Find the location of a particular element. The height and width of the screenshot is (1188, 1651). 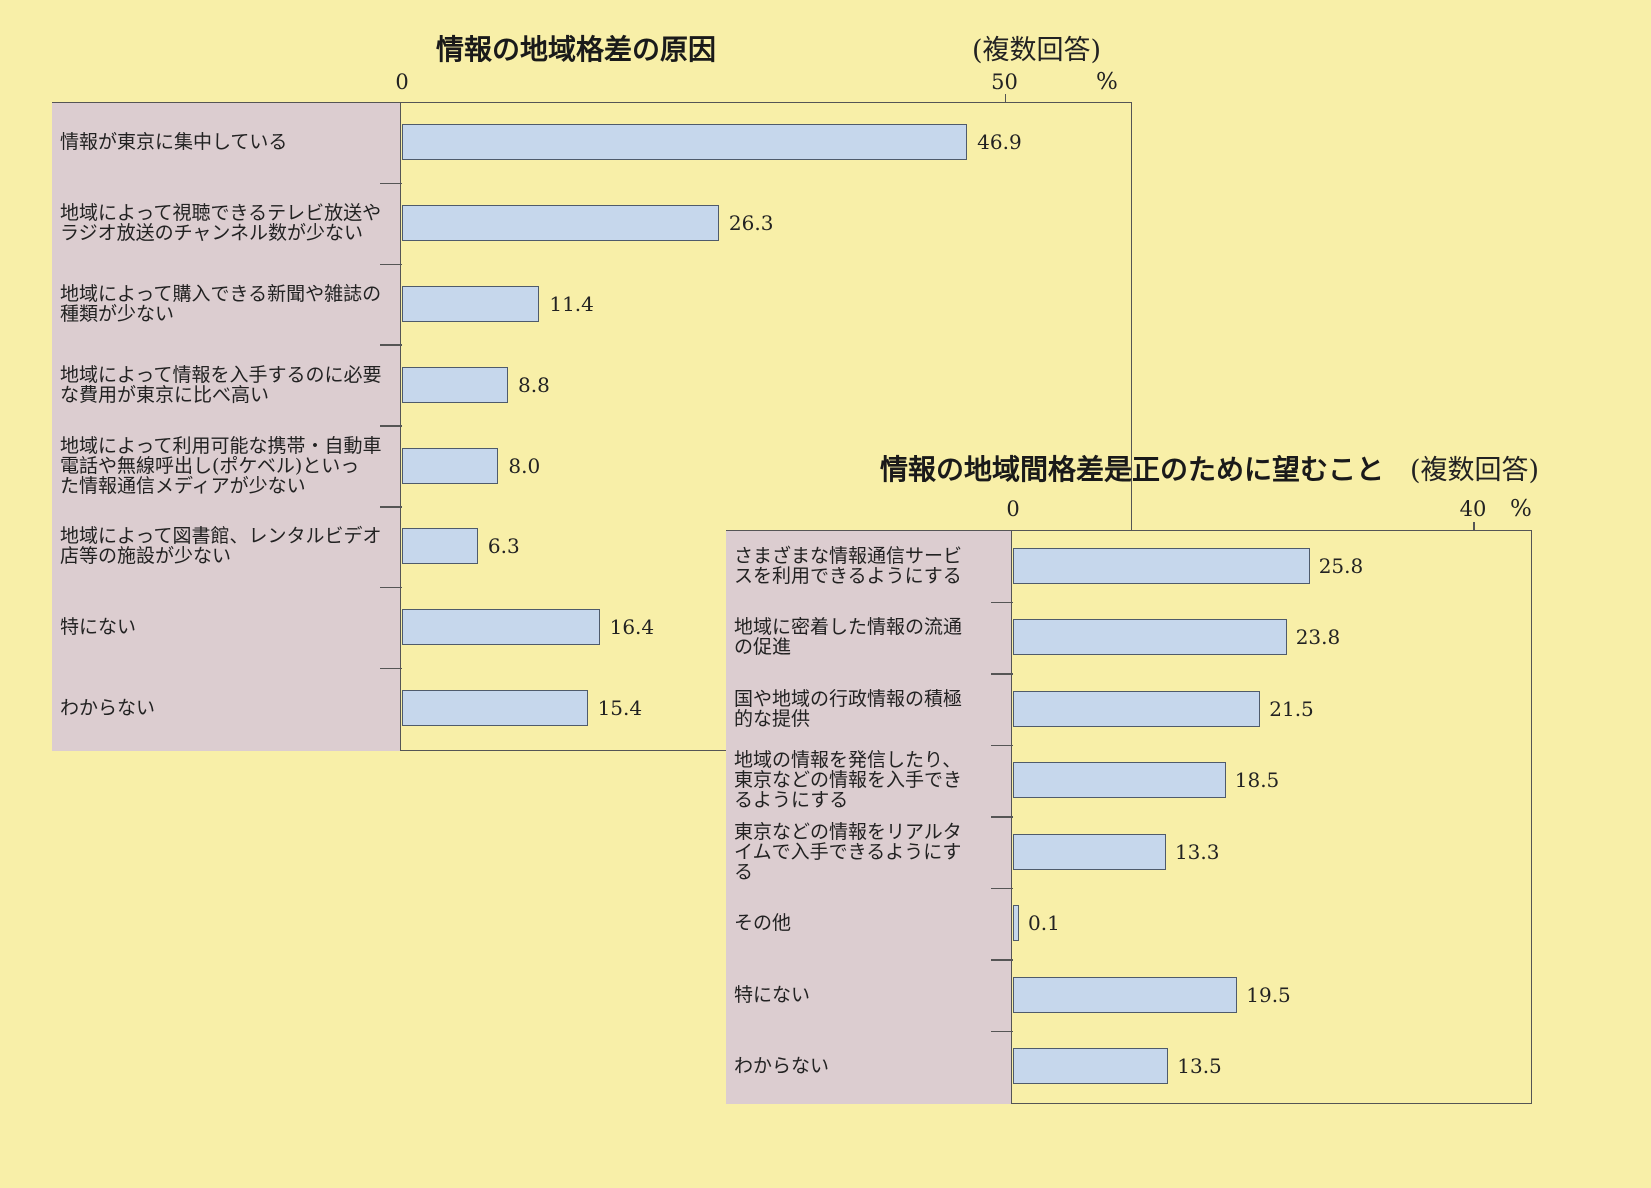

bar-value-label: 6.3 is located at coordinates (503, 546).